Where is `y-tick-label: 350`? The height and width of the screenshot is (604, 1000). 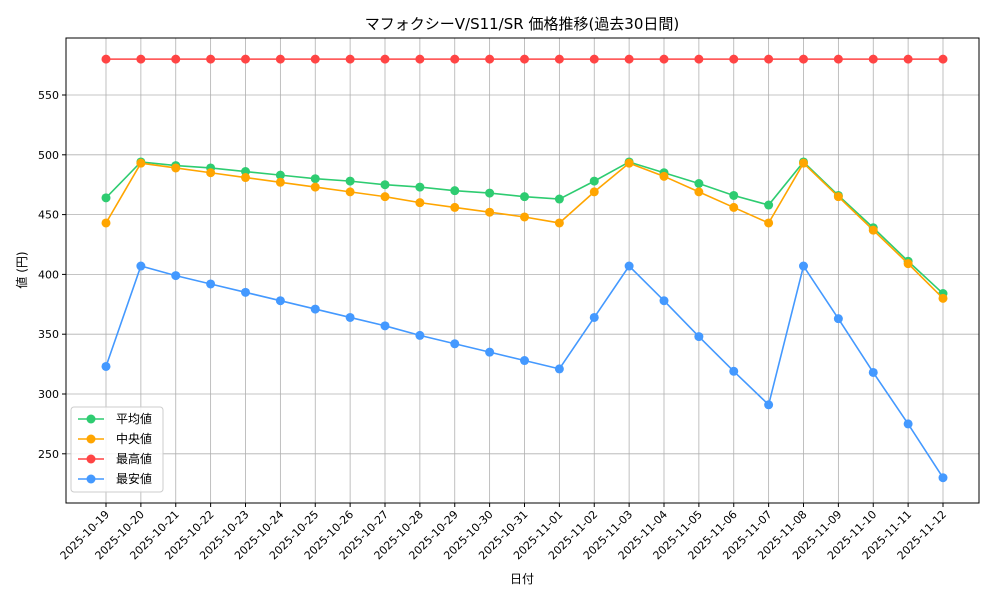 y-tick-label: 350 is located at coordinates (48, 334).